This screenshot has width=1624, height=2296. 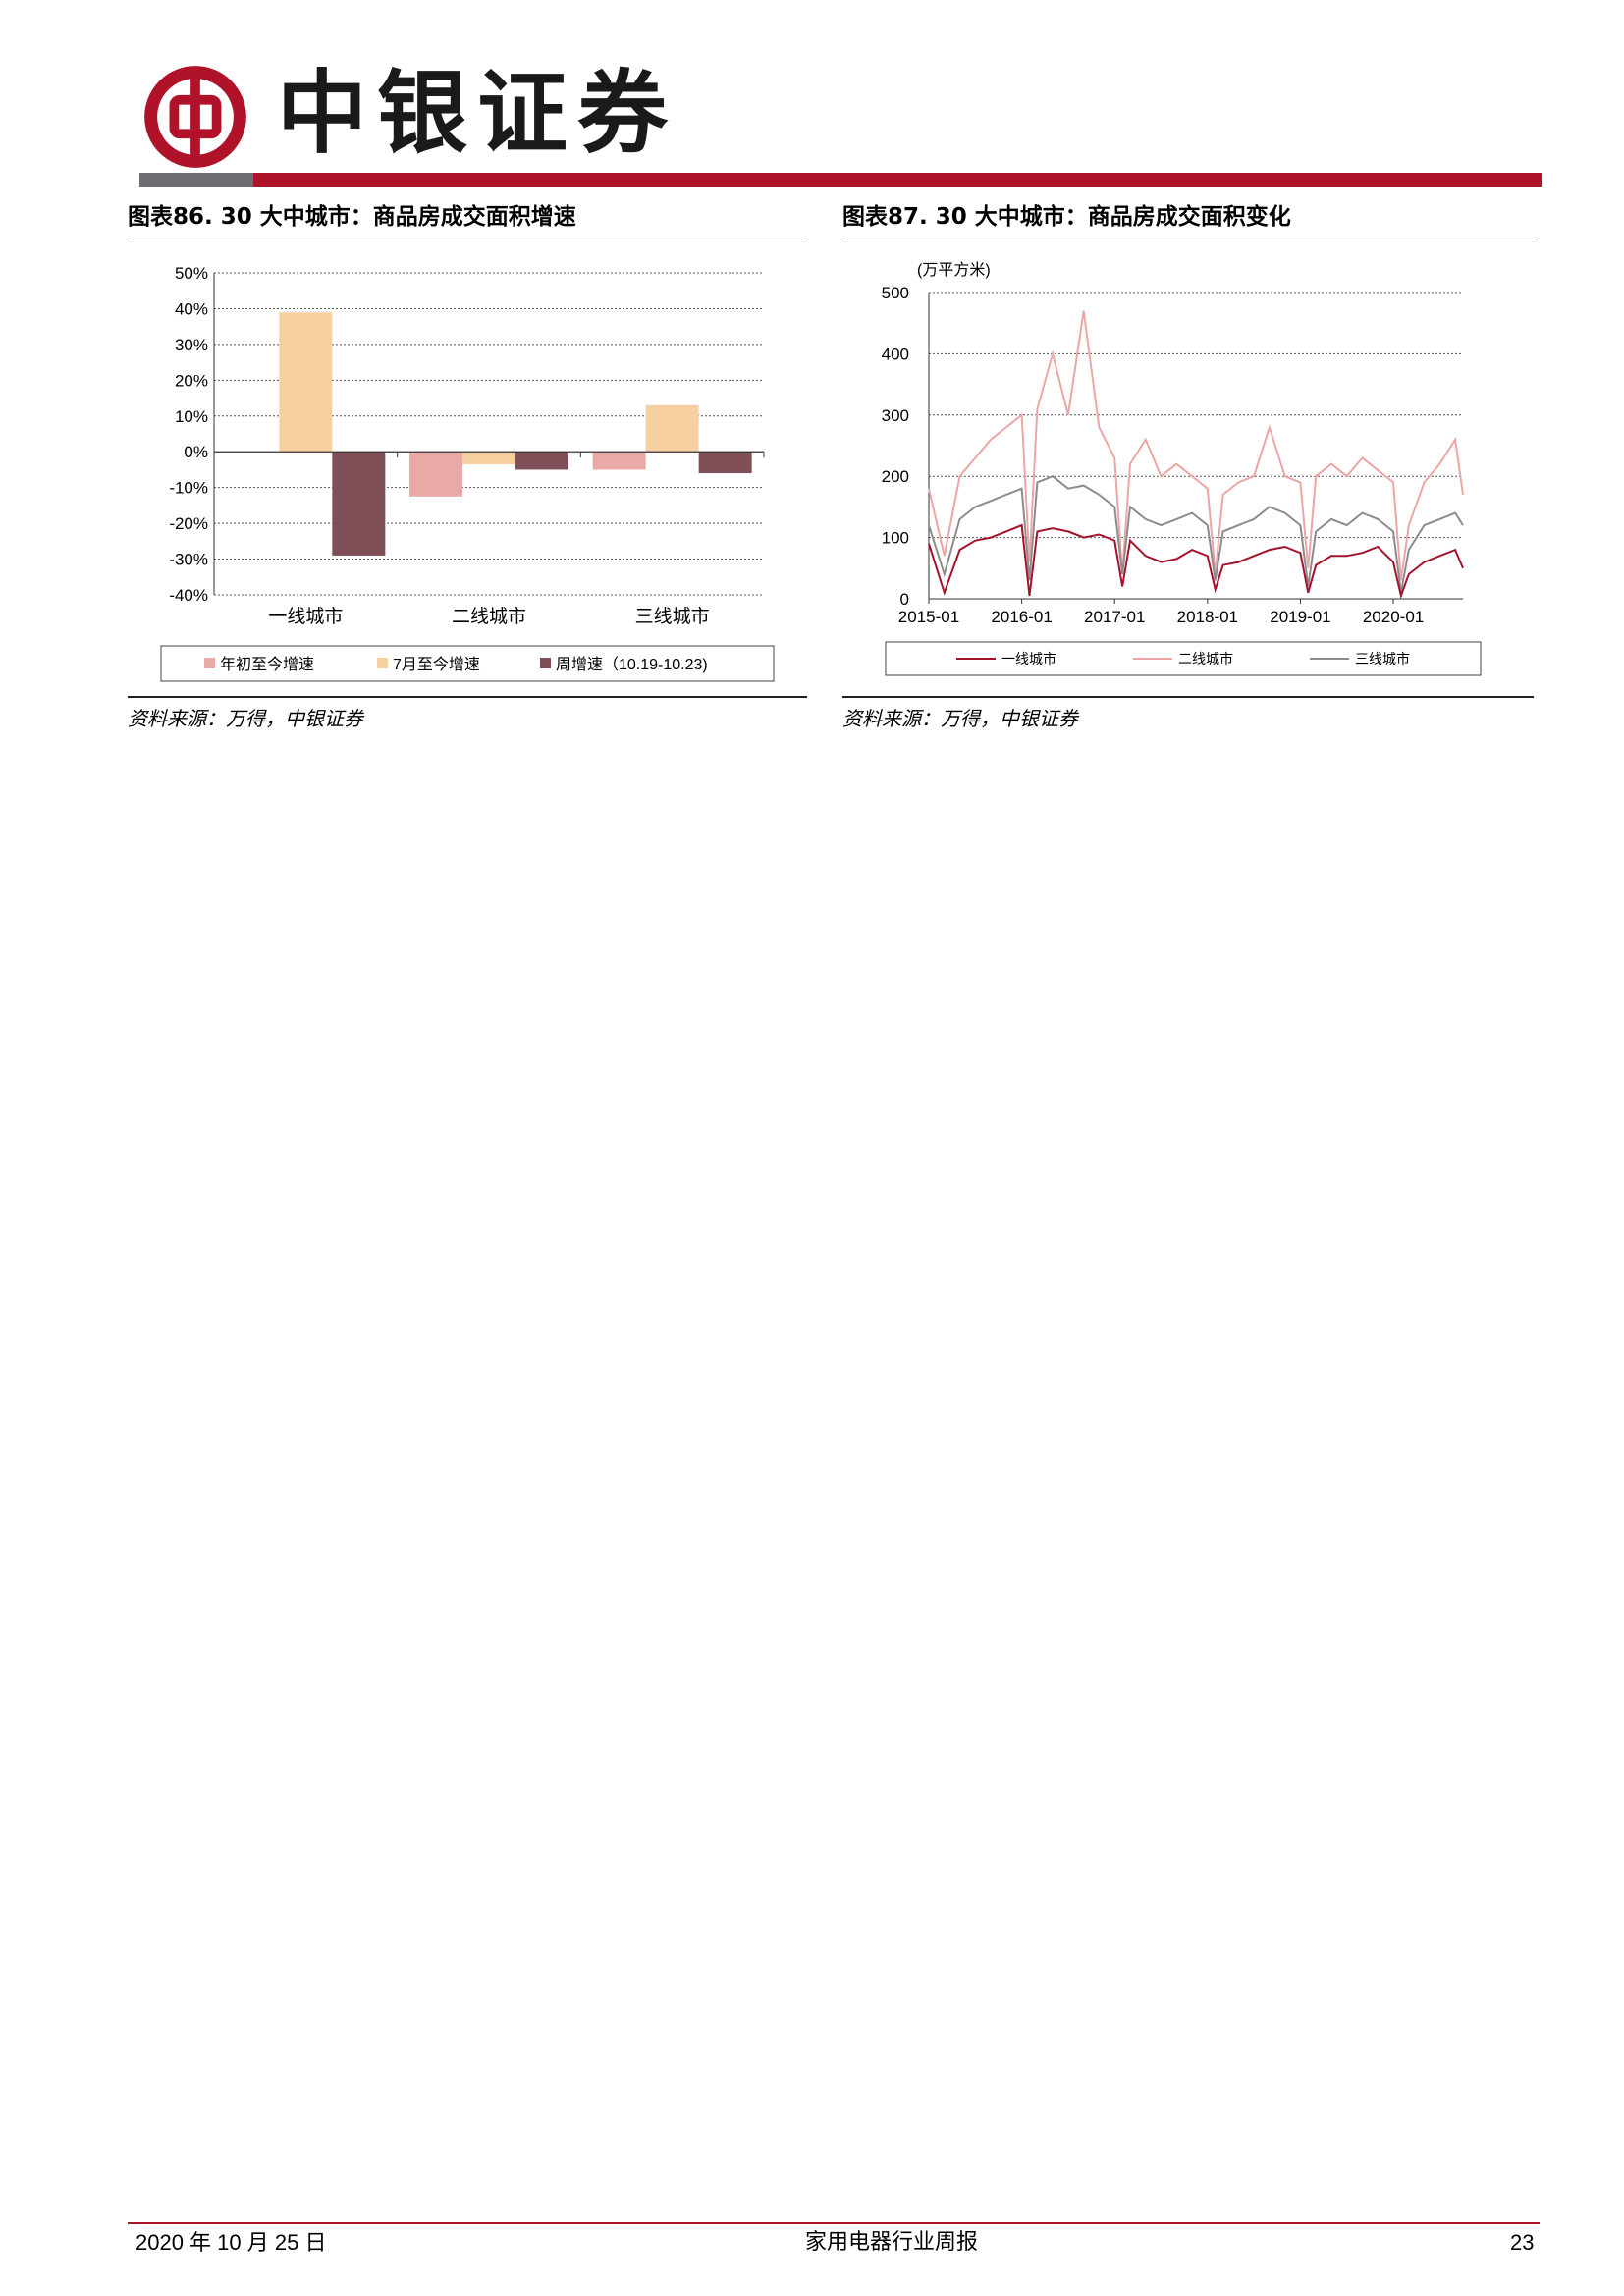 I want to click on x-tick-label: 2020-01, so click(x=1393, y=617).